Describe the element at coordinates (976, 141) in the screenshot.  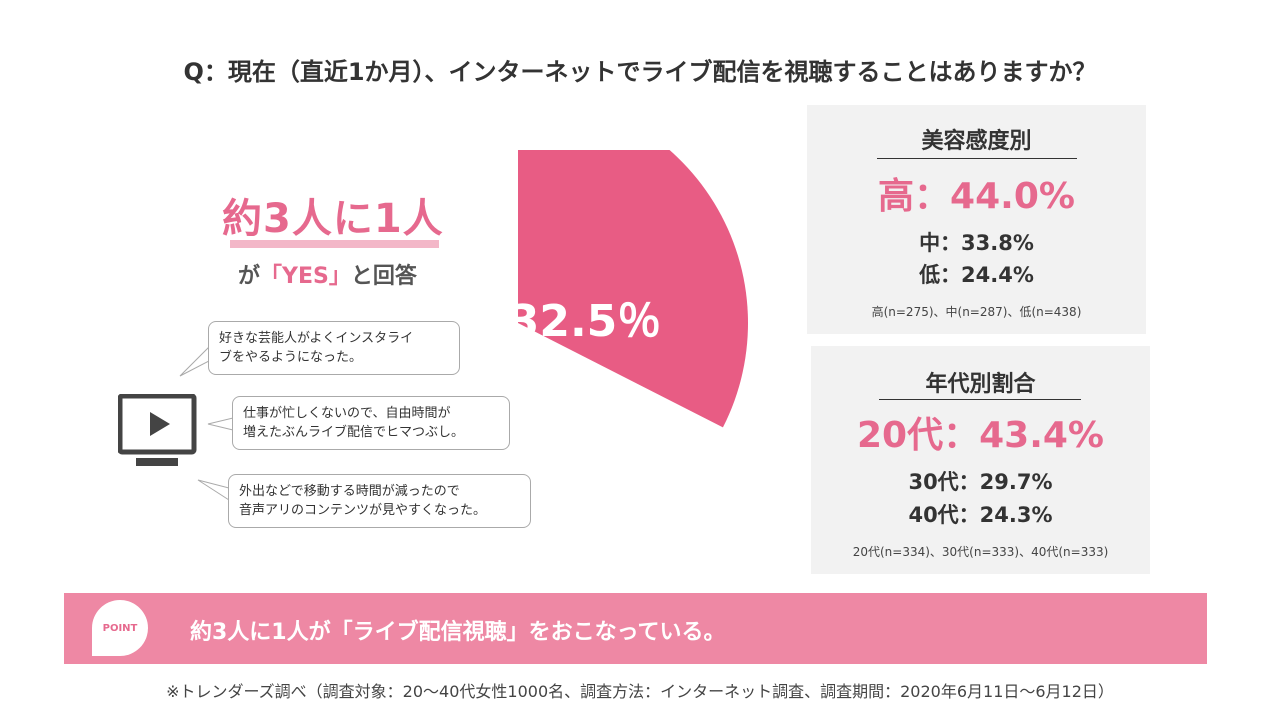
I see `beauty-panel-title: 美容感度別` at that location.